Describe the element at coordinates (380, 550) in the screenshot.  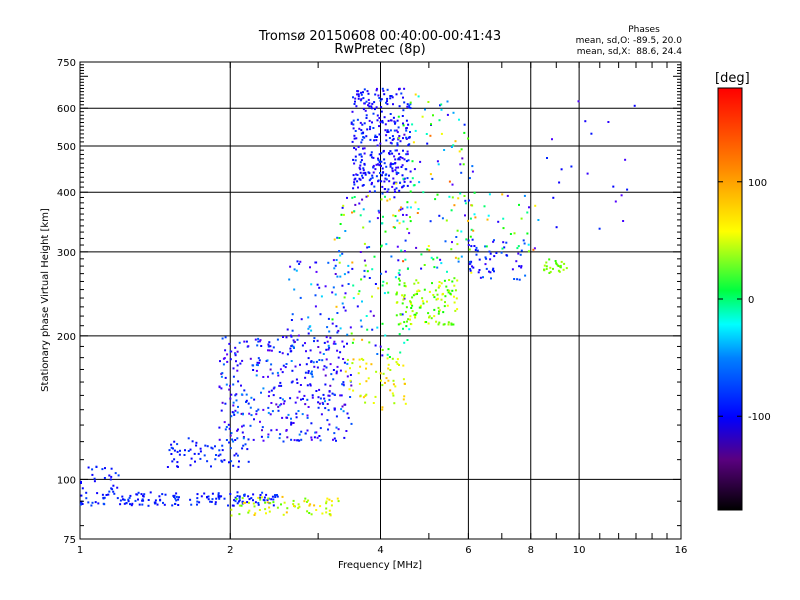
I see `x-tick-label: 4` at that location.